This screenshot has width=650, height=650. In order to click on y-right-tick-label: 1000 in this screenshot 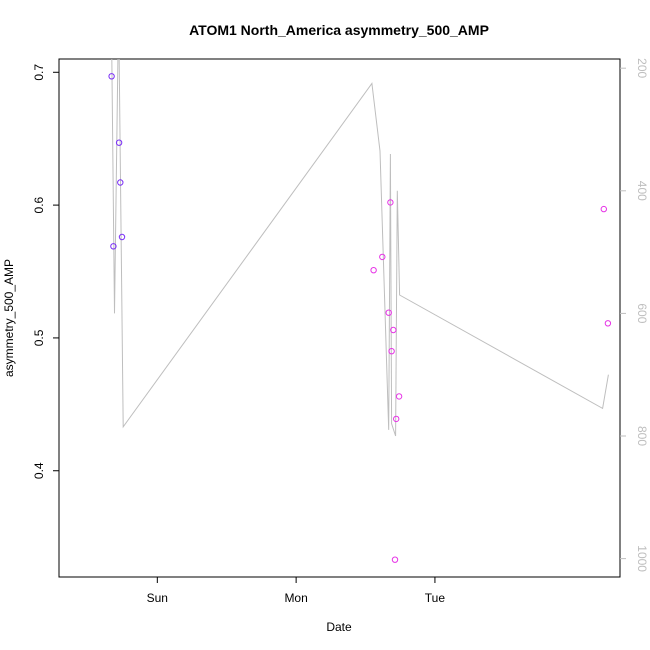, I will do `click(642, 558)`.